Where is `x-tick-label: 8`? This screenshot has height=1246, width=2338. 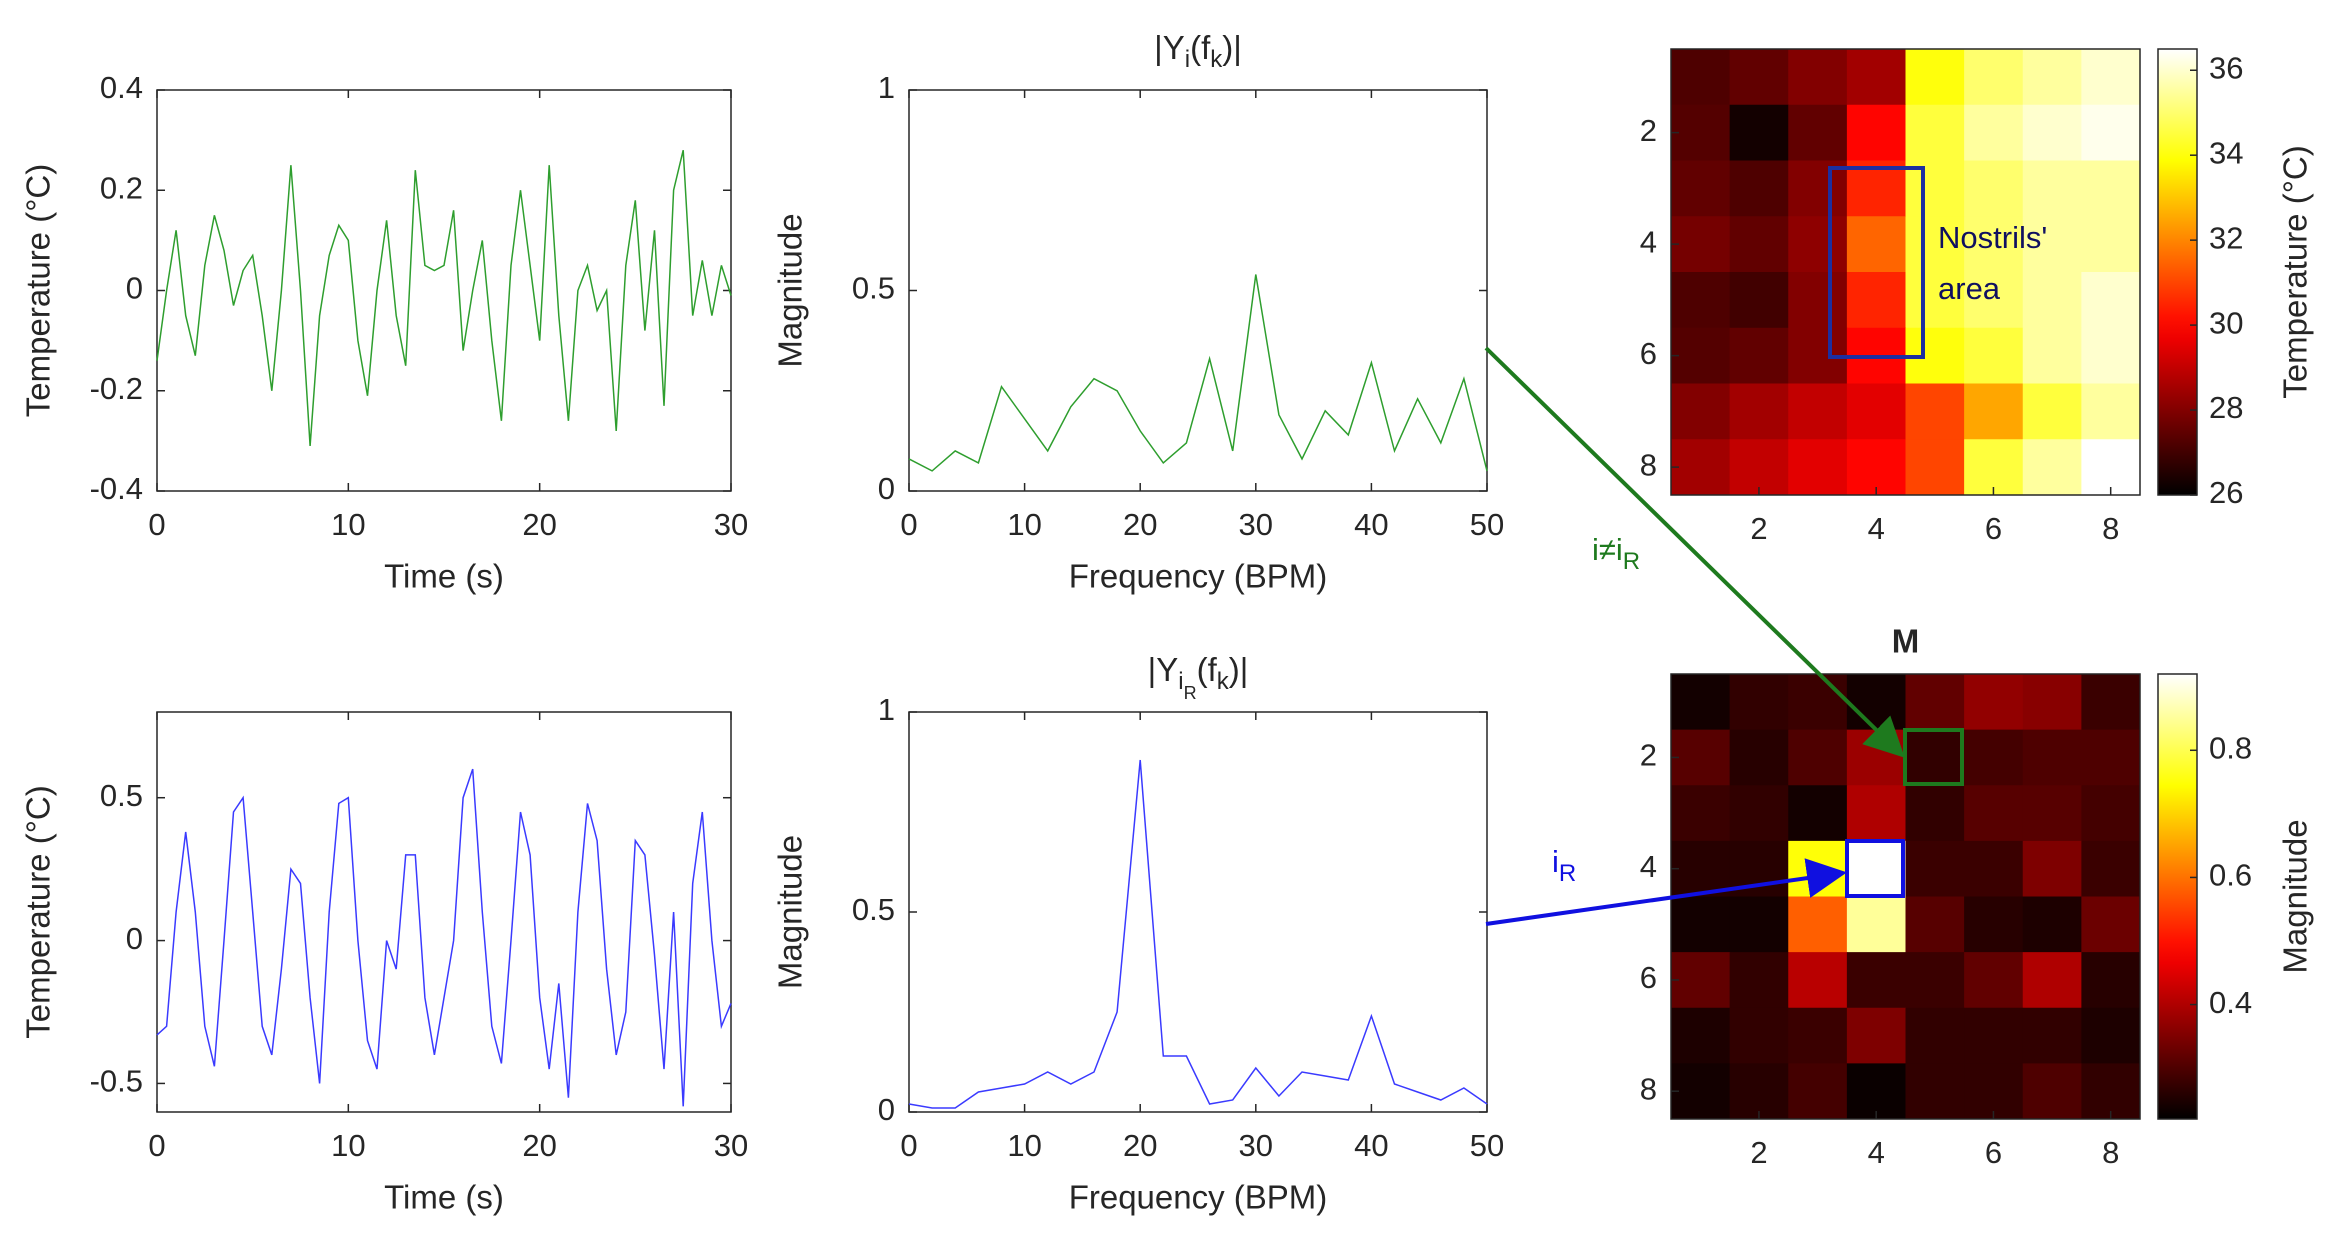 x-tick-label: 8 is located at coordinates (2110, 1152).